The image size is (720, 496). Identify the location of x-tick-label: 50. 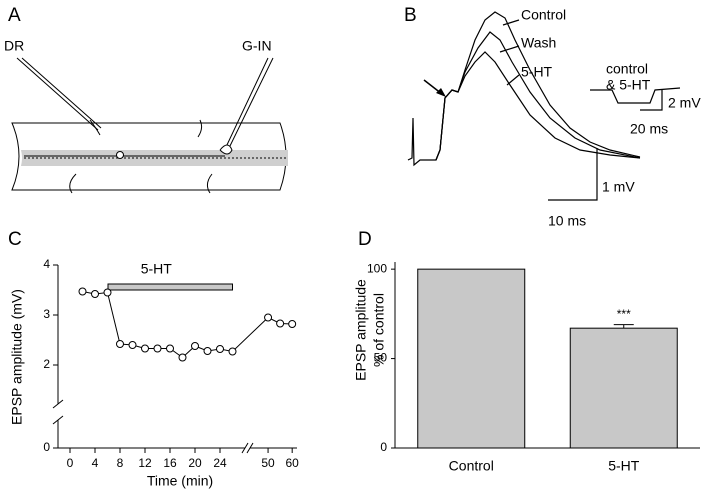
(268, 463).